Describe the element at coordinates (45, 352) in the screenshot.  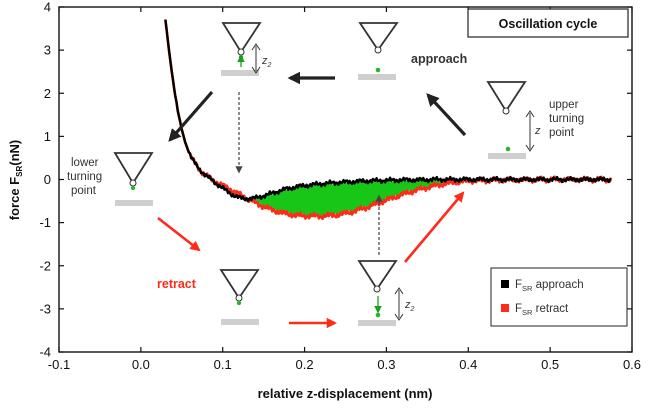
I see `y-tick-label: -4` at that location.